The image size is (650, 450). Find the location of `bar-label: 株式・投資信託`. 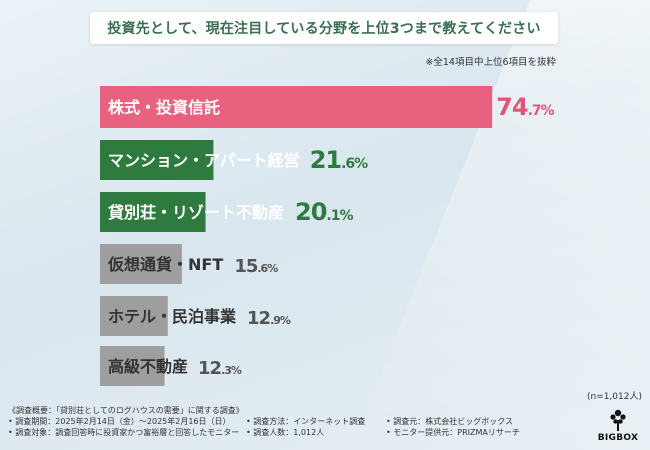

bar-label: 株式・投資信託 is located at coordinates (164, 107).